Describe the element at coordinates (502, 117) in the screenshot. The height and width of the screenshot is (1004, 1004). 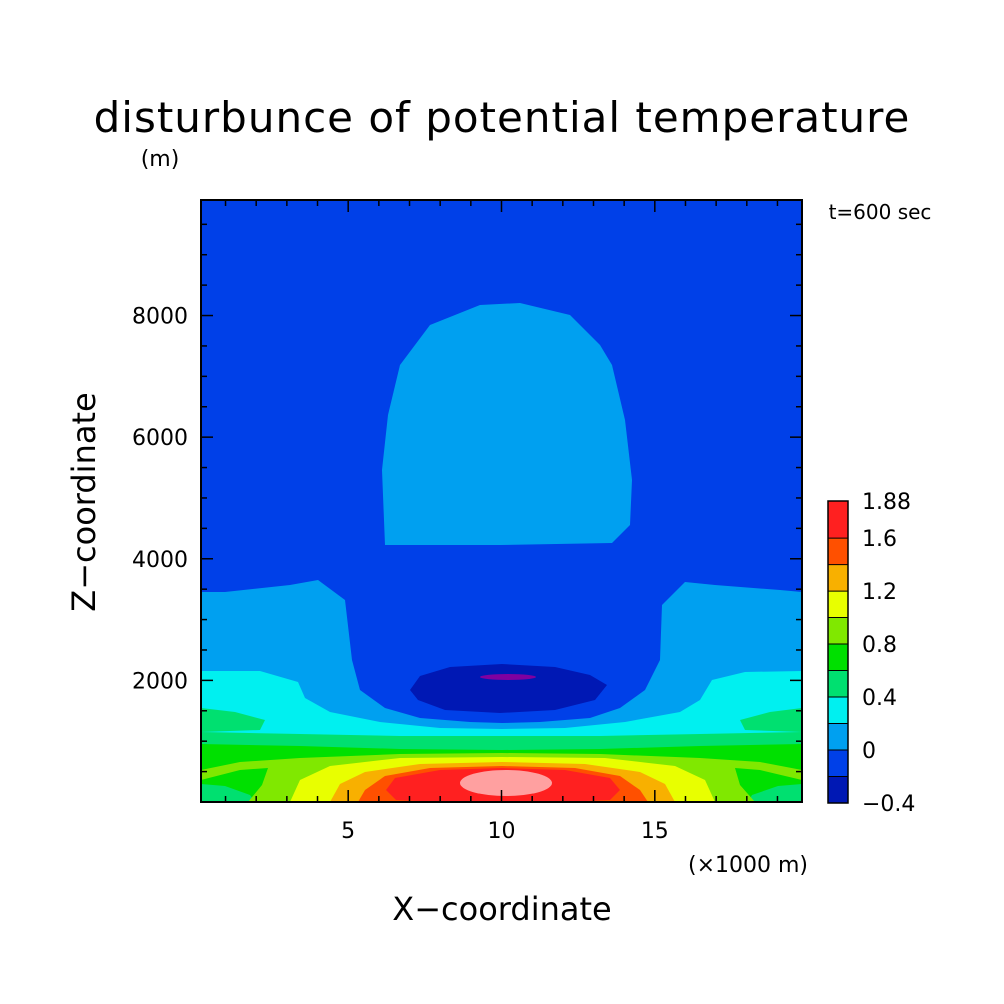
I see `chart-title: disturbunce of potential temperature` at that location.